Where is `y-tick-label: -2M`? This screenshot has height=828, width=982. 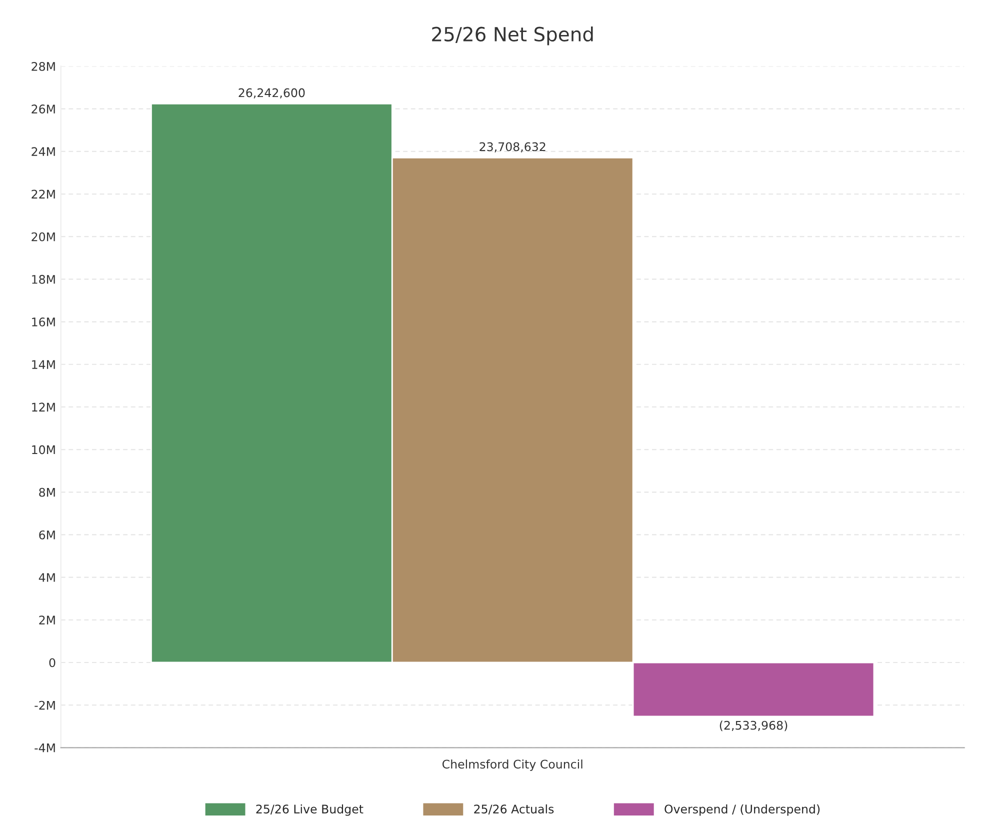
y-tick-label: -2M is located at coordinates (44, 705).